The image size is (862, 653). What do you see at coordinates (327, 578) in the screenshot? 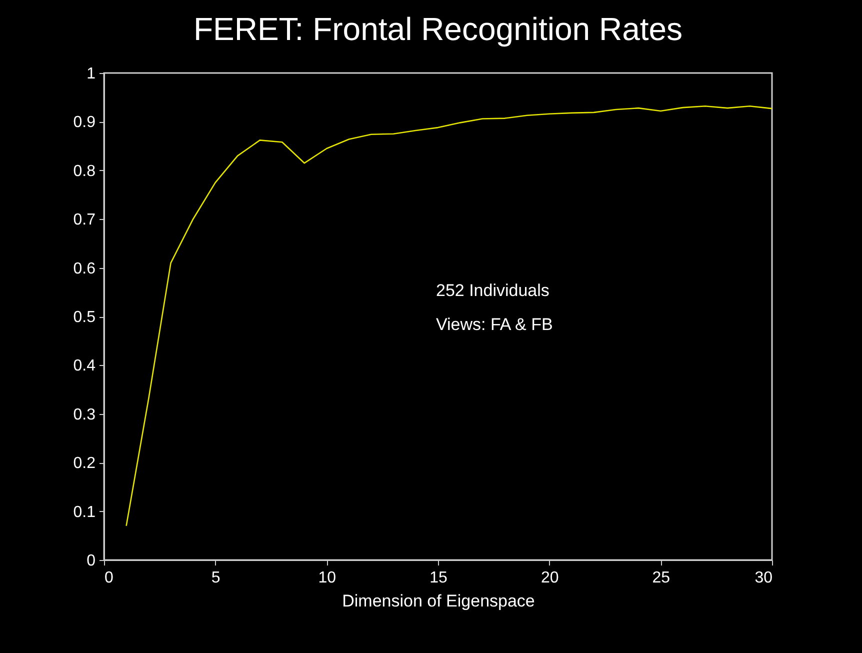
I see `x-tick-label: 10` at bounding box center [327, 578].